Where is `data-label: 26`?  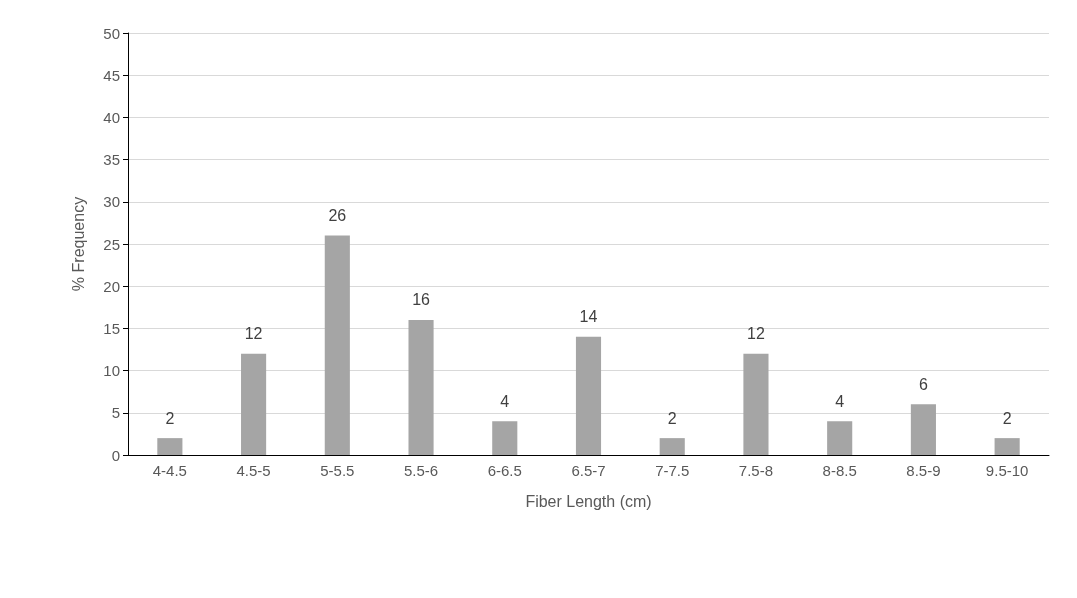
data-label: 26 is located at coordinates (337, 216).